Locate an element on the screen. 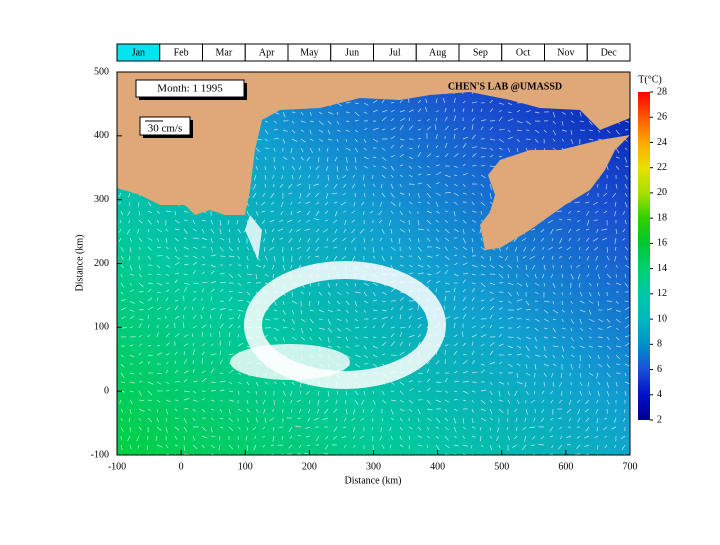 The width and height of the screenshot is (720, 545). x-axis-label: Distance (km) is located at coordinates (373, 480).